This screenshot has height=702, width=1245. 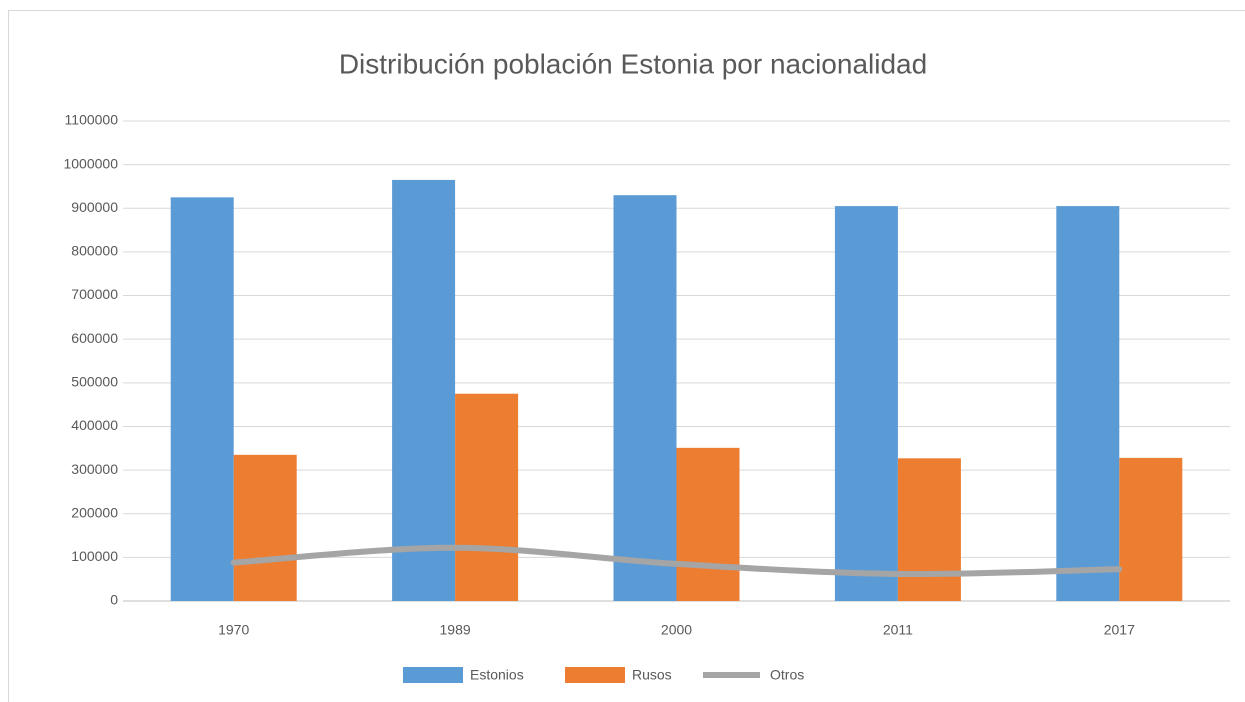 What do you see at coordinates (676, 630) in the screenshot?
I see `x-tick-label: 2000` at bounding box center [676, 630].